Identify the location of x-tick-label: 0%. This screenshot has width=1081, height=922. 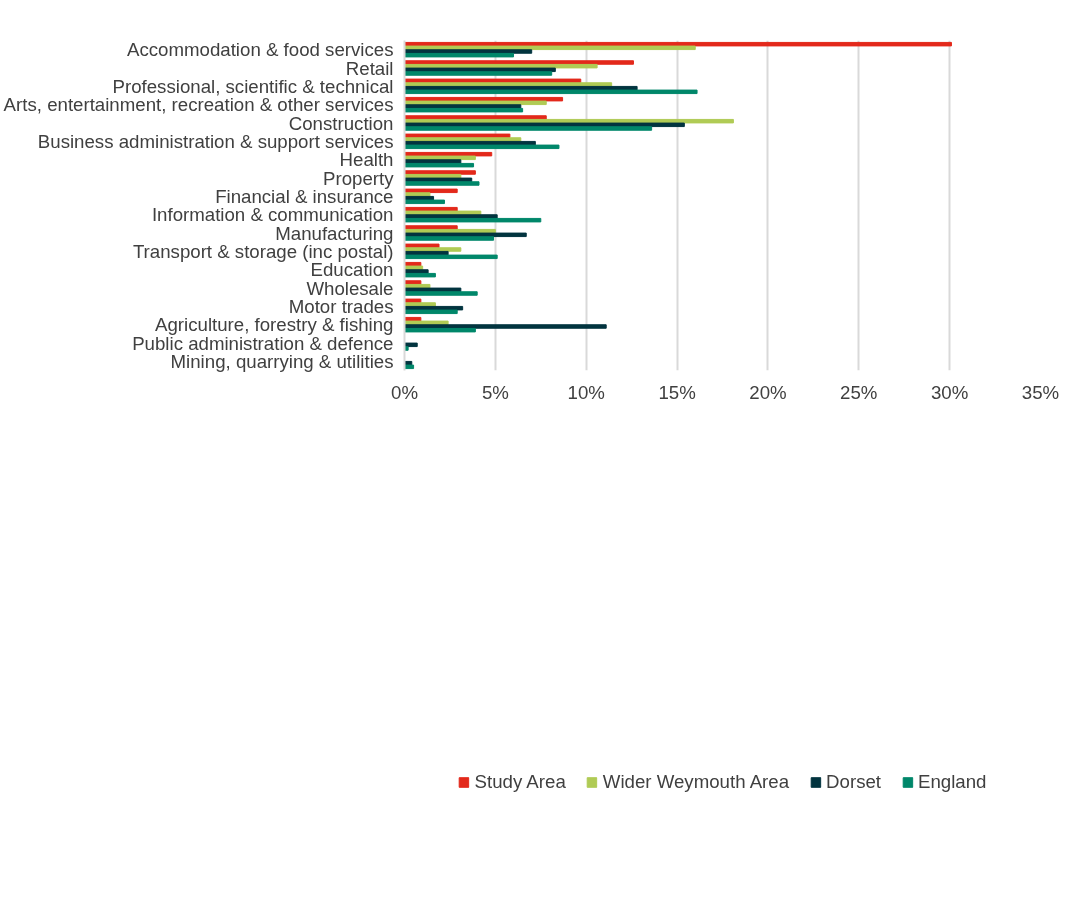
(404, 392).